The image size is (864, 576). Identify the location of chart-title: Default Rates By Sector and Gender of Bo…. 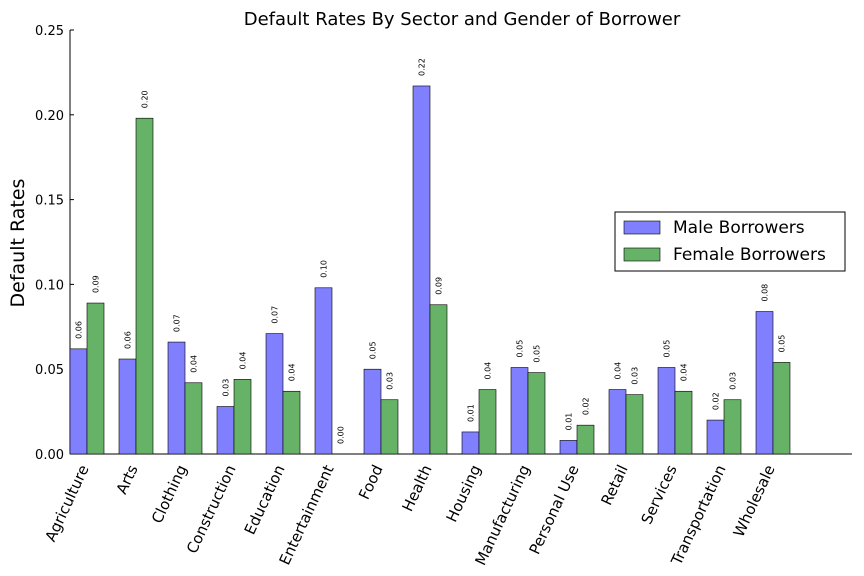
(462, 19).